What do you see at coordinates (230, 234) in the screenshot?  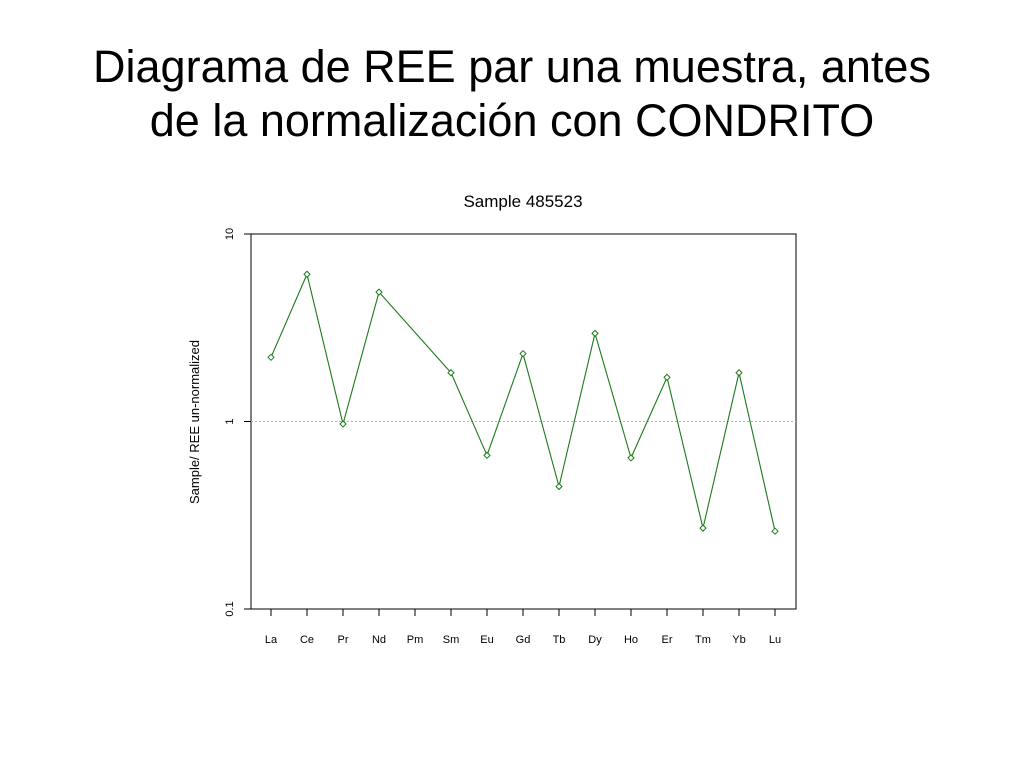 I see `y-tick-label: 10` at bounding box center [230, 234].